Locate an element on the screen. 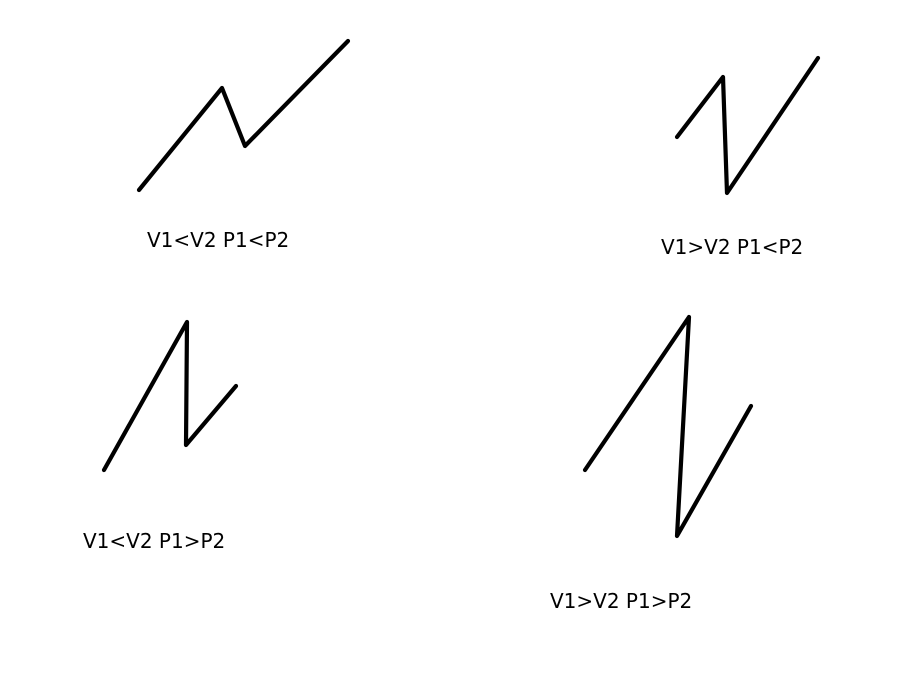  case-label-2: V1>V2 P1<P2 is located at coordinates (732, 247).